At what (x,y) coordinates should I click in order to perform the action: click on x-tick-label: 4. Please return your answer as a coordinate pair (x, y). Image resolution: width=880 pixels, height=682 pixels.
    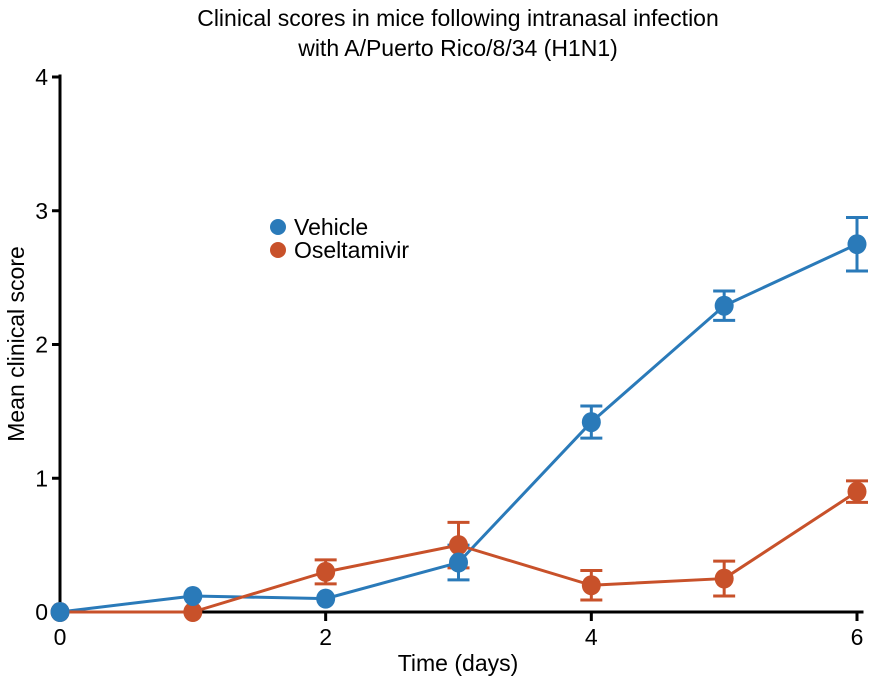
    Looking at the image, I should click on (591, 637).